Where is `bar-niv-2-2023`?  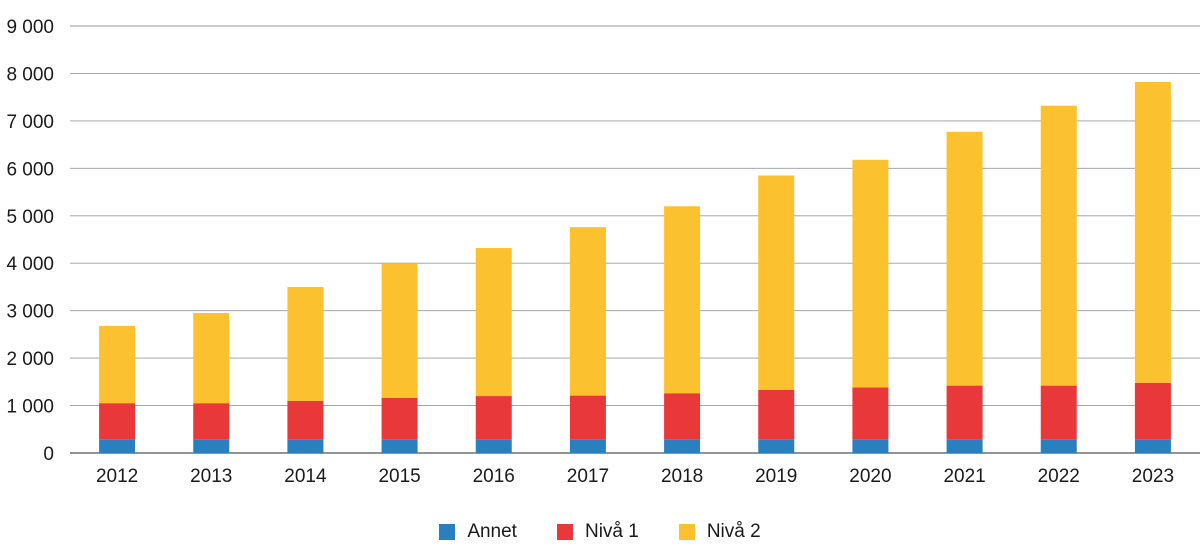 bar-niv-2-2023 is located at coordinates (1152, 232).